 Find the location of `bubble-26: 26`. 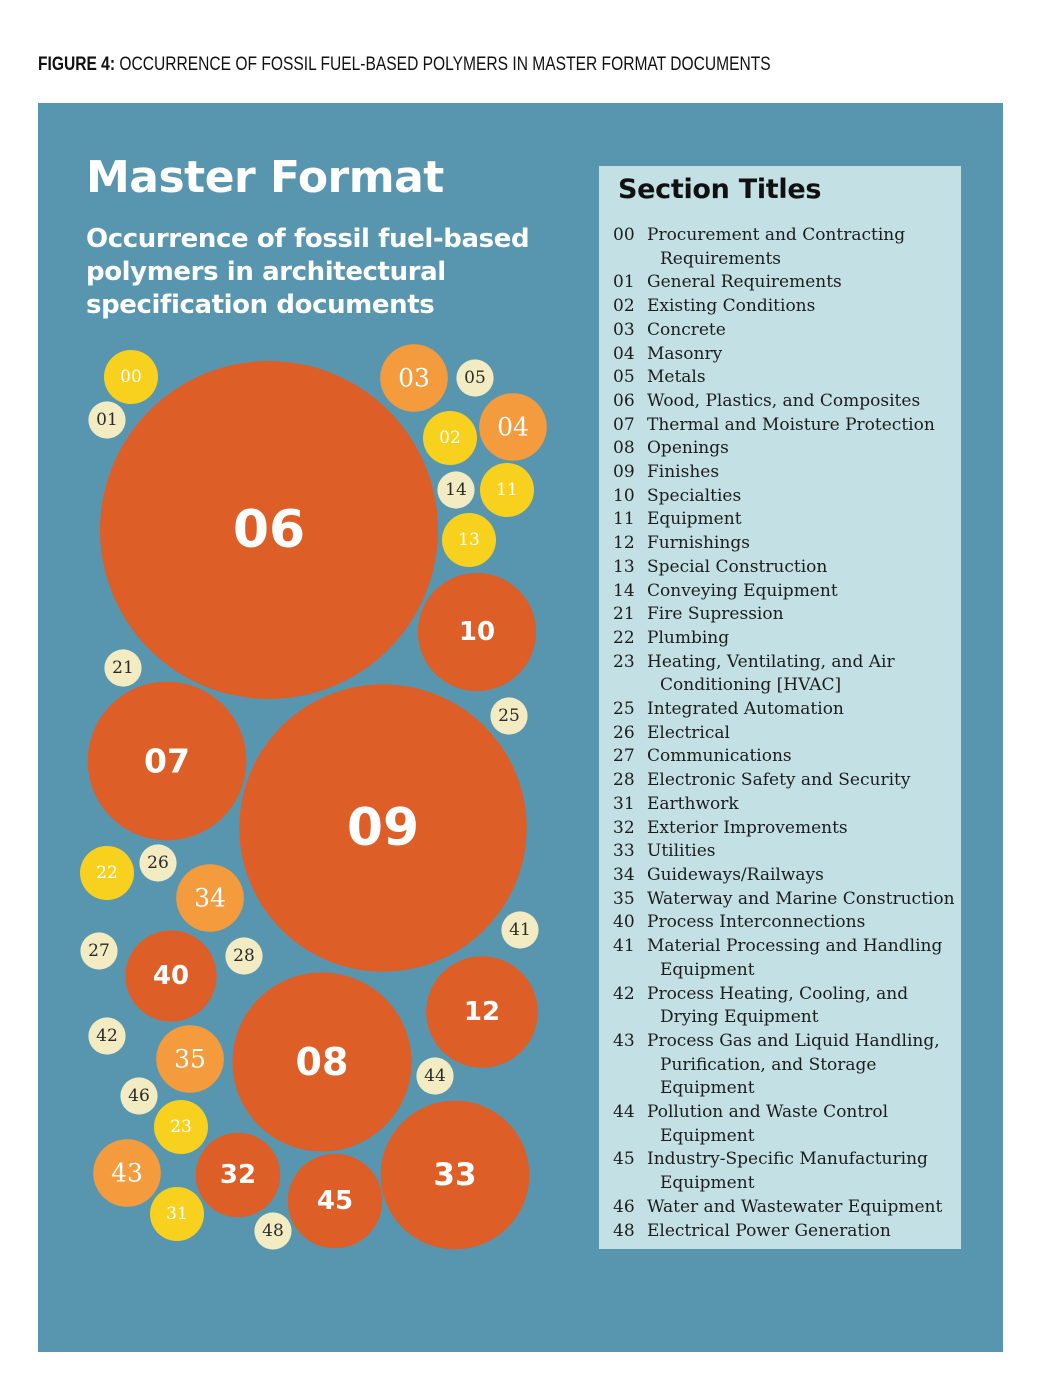

bubble-26: 26 is located at coordinates (158, 863).